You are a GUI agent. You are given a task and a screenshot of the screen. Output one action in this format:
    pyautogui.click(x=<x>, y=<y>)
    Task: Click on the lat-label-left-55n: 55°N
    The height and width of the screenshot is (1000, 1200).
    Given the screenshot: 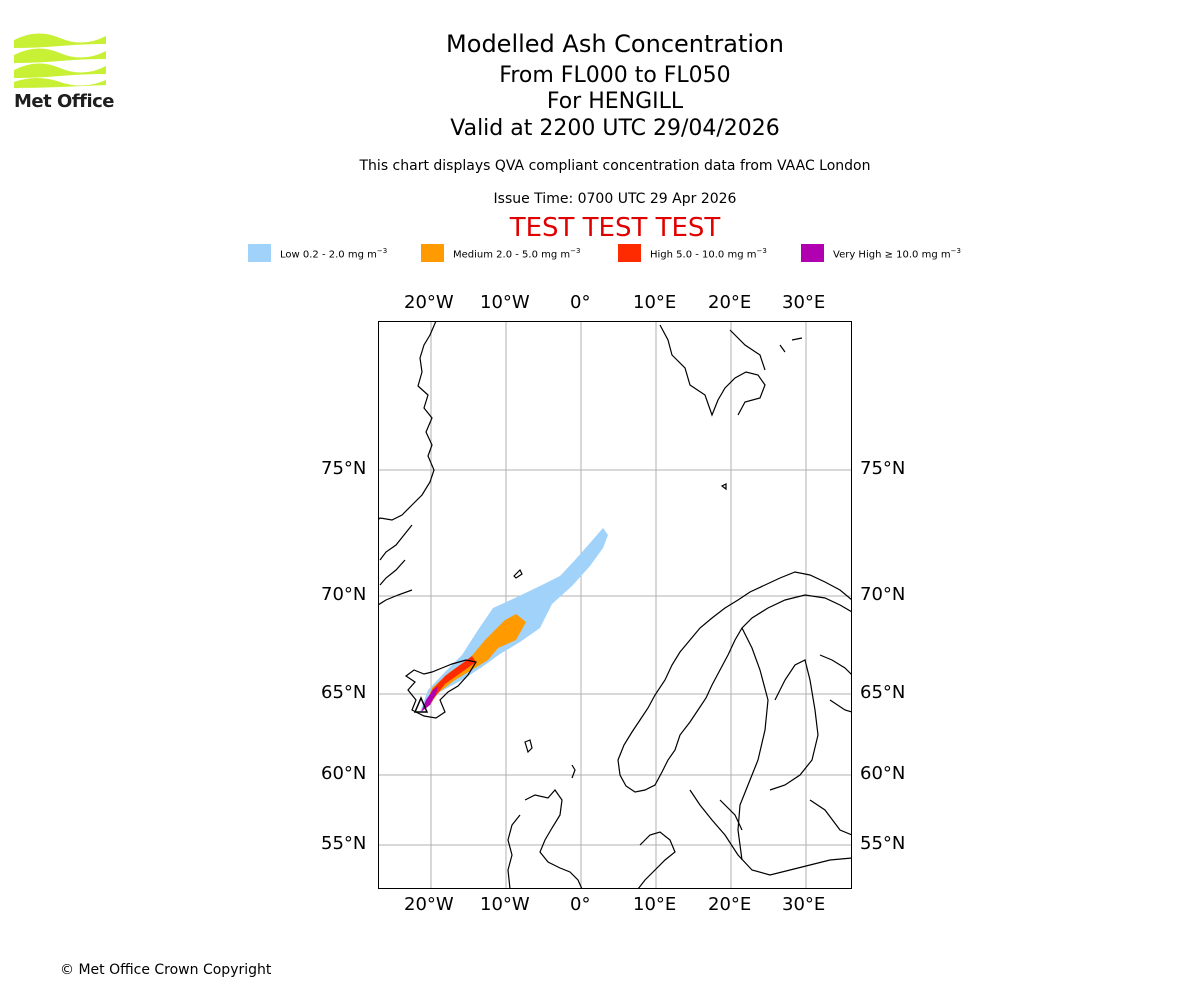 What is the action you would take?
    pyautogui.click(x=344, y=843)
    